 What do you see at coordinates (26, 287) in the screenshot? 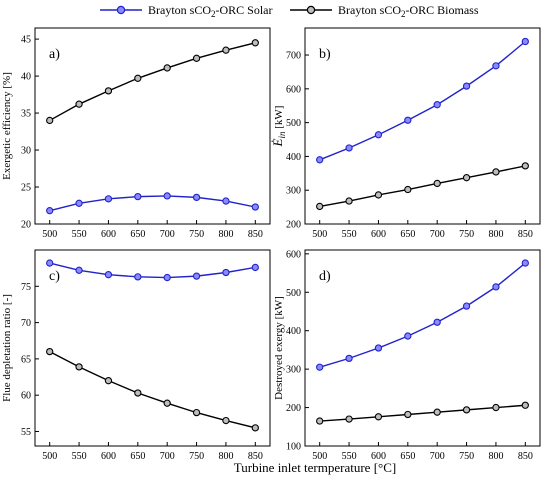
I see `y-tick-label: 75` at bounding box center [26, 287].